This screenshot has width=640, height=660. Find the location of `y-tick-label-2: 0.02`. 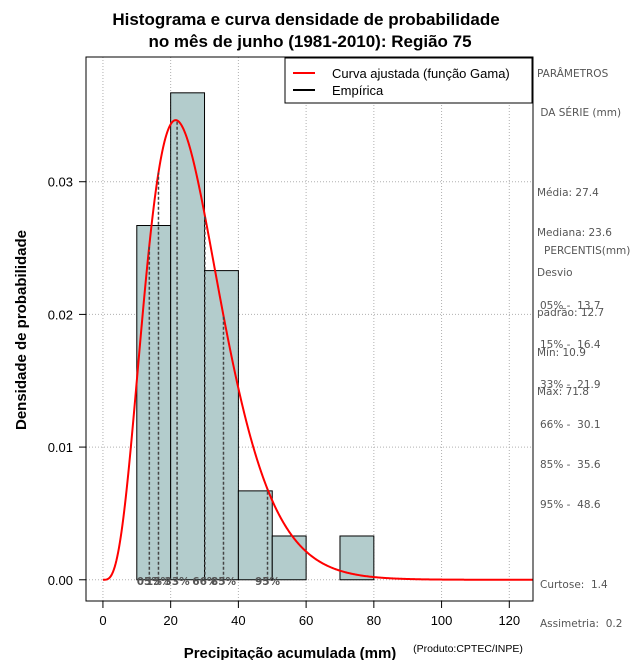

y-tick-label-2: 0.02 is located at coordinates (60, 314).